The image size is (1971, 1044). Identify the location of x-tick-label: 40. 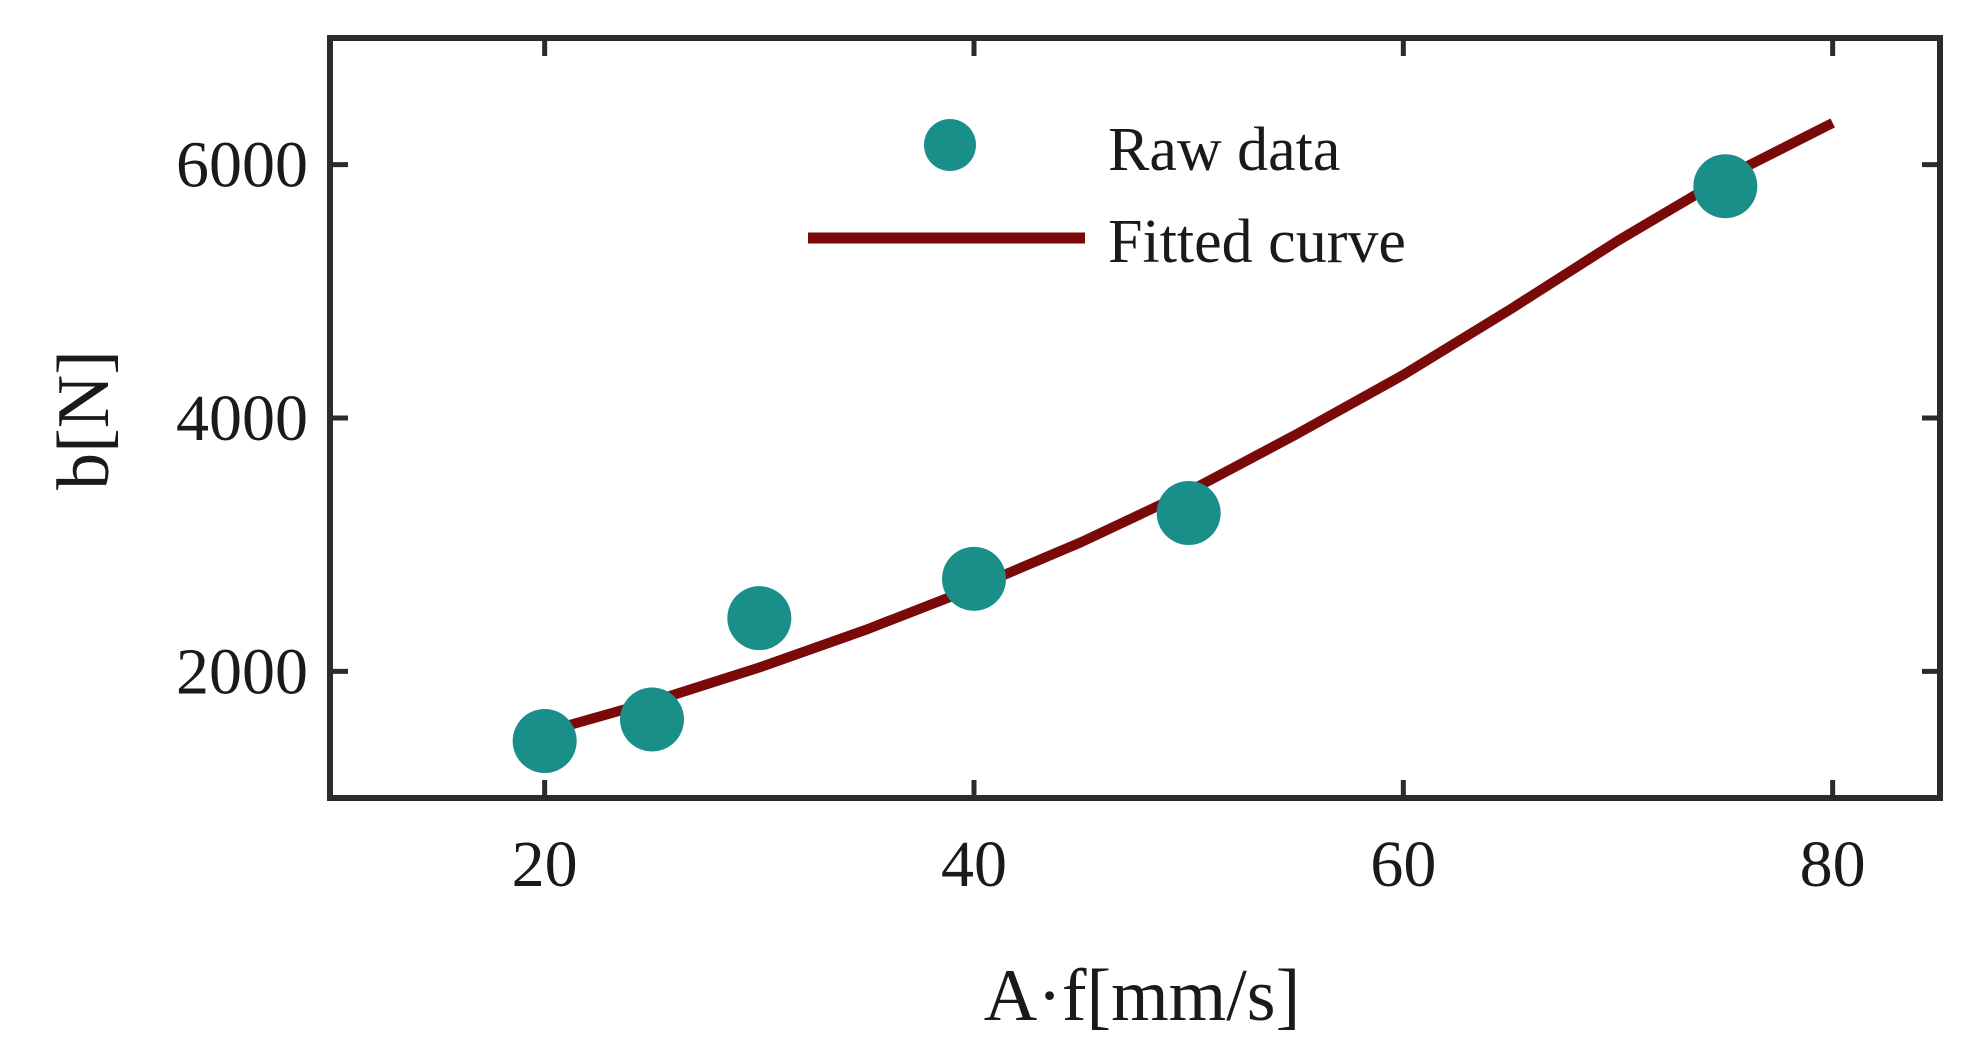
(974, 864).